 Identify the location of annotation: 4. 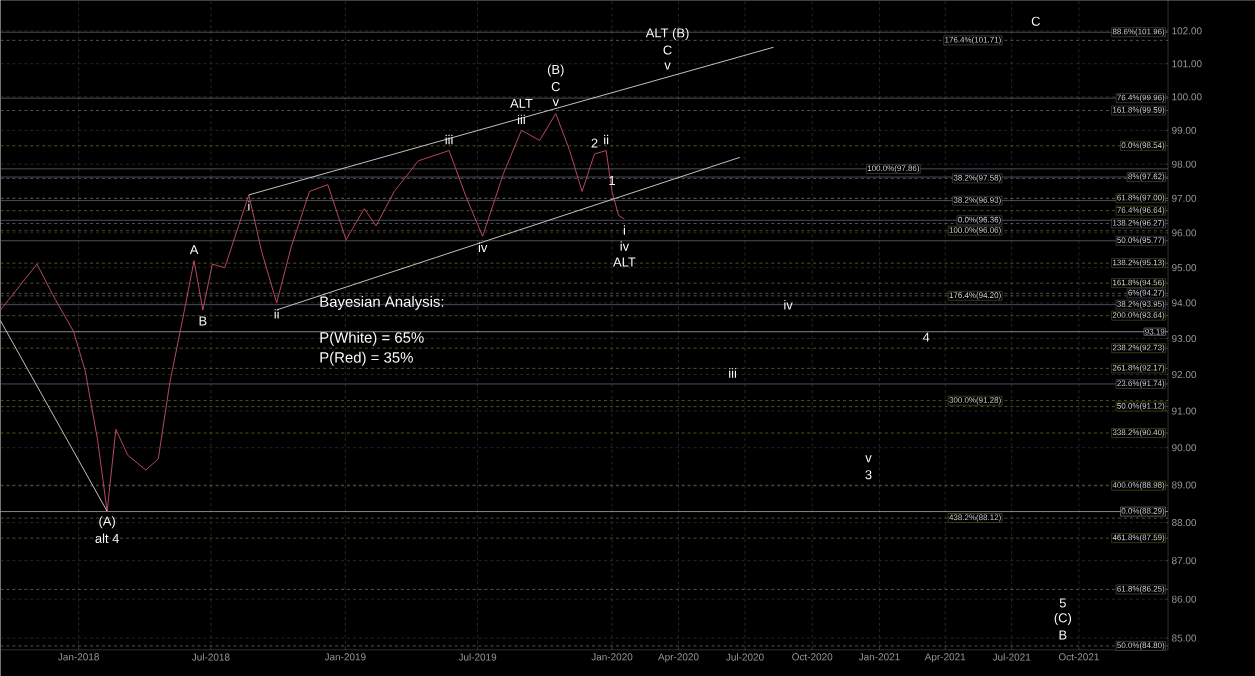
(926, 337).